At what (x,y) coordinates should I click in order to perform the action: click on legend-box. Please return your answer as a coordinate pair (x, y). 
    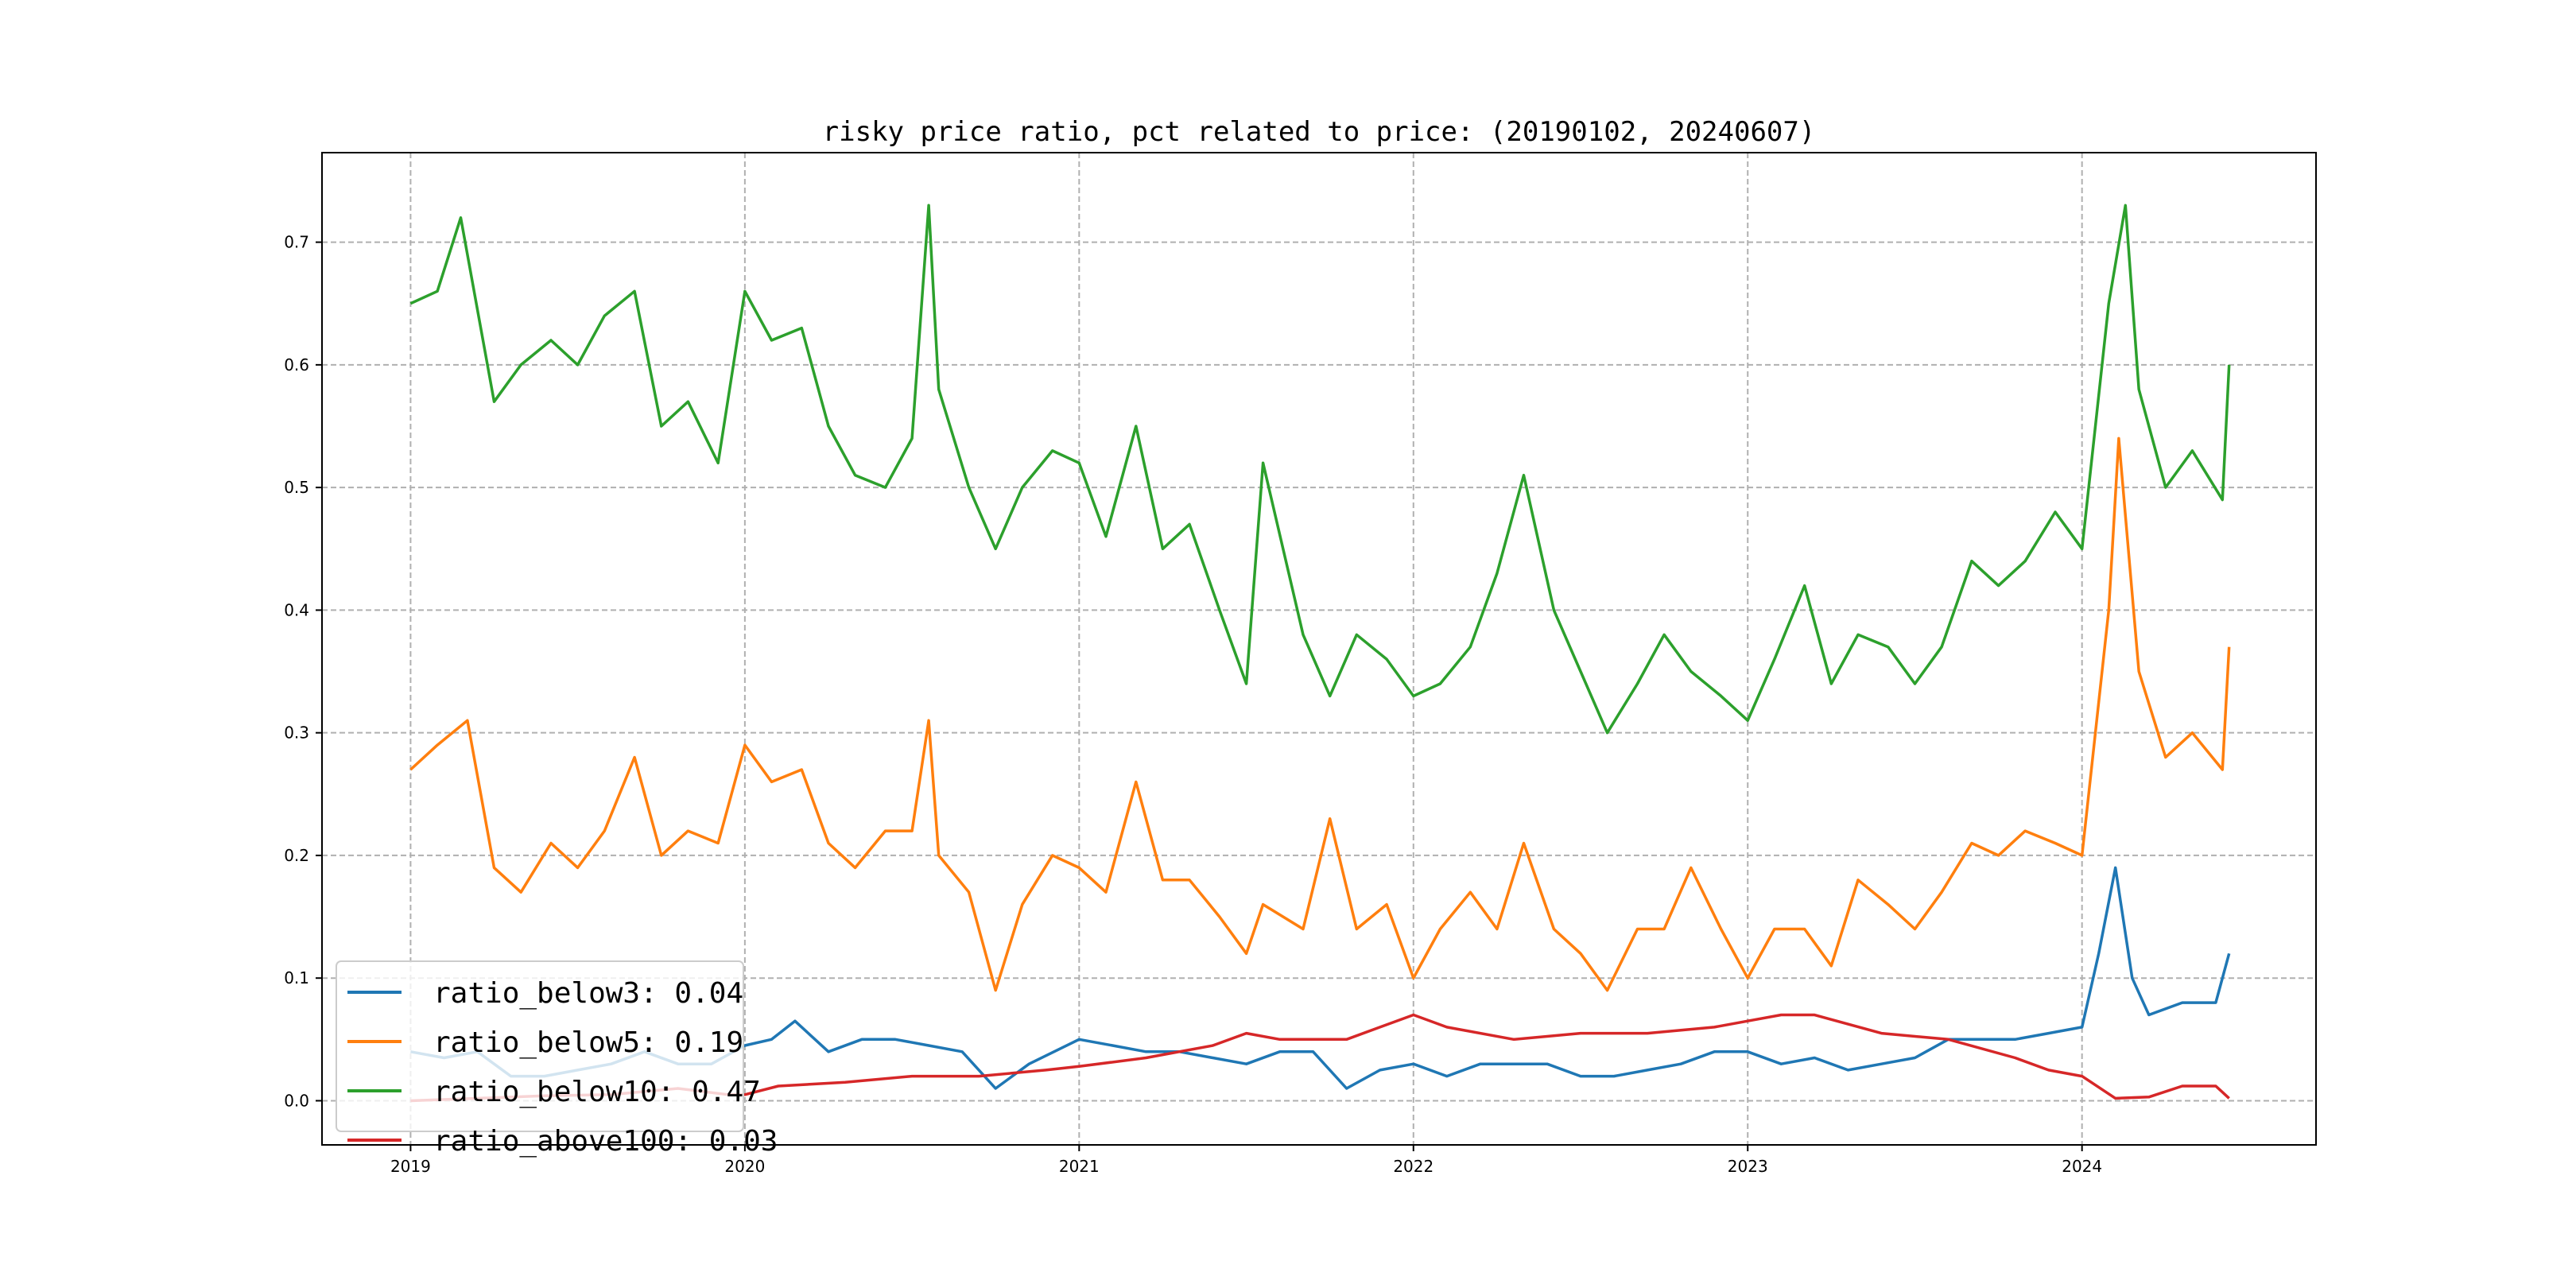
    Looking at the image, I should click on (540, 1046).